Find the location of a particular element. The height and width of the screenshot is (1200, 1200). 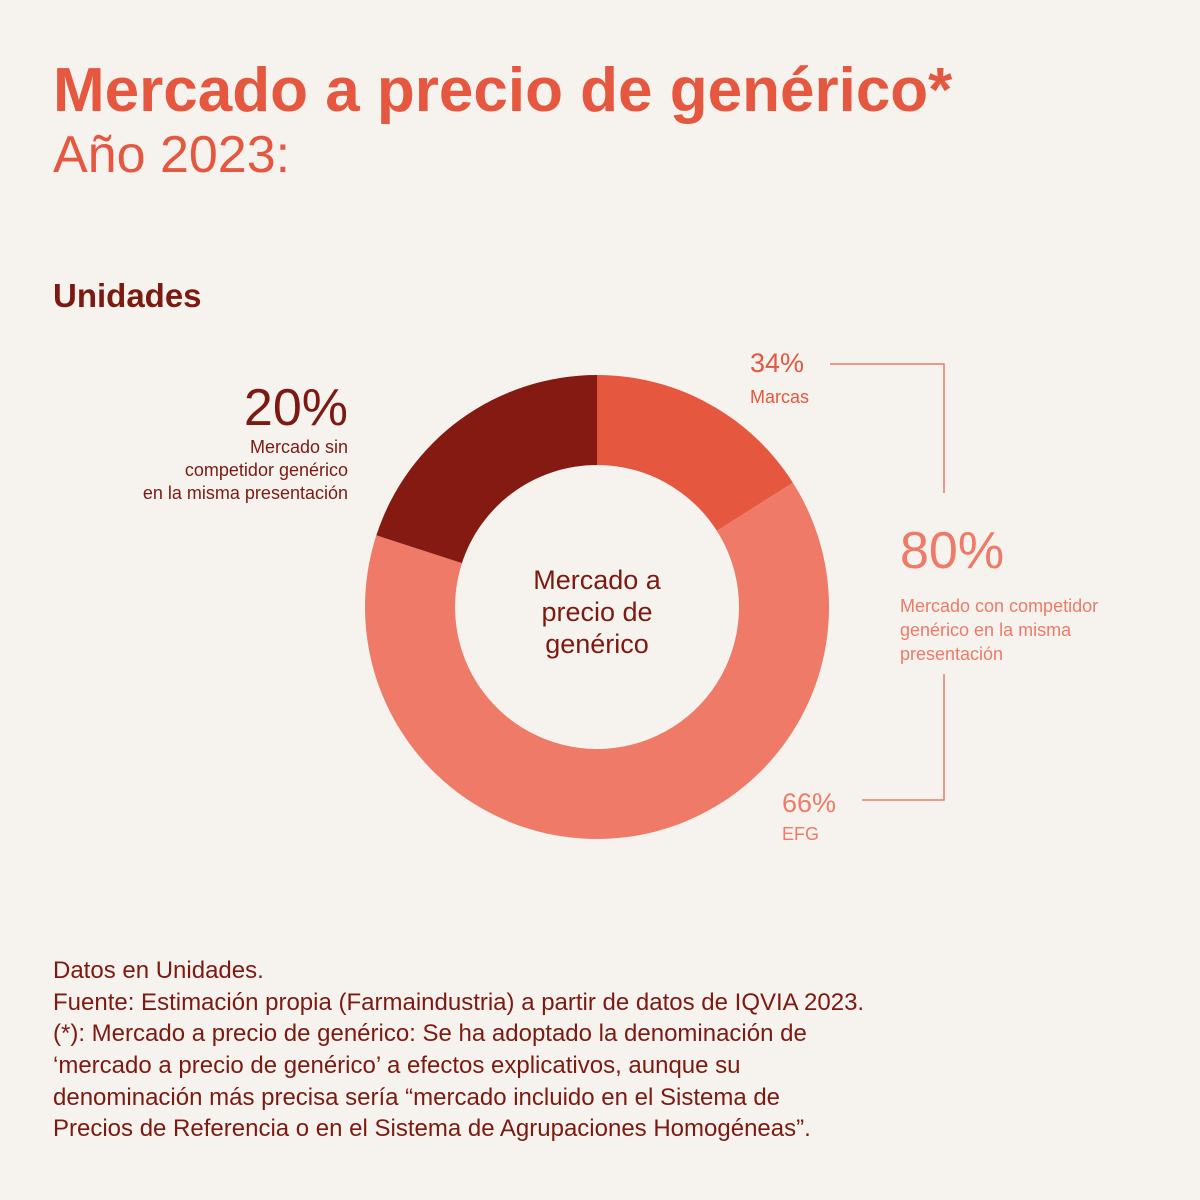

con-competidor-label-line-1: Mercado con competidor is located at coordinates (999, 606).